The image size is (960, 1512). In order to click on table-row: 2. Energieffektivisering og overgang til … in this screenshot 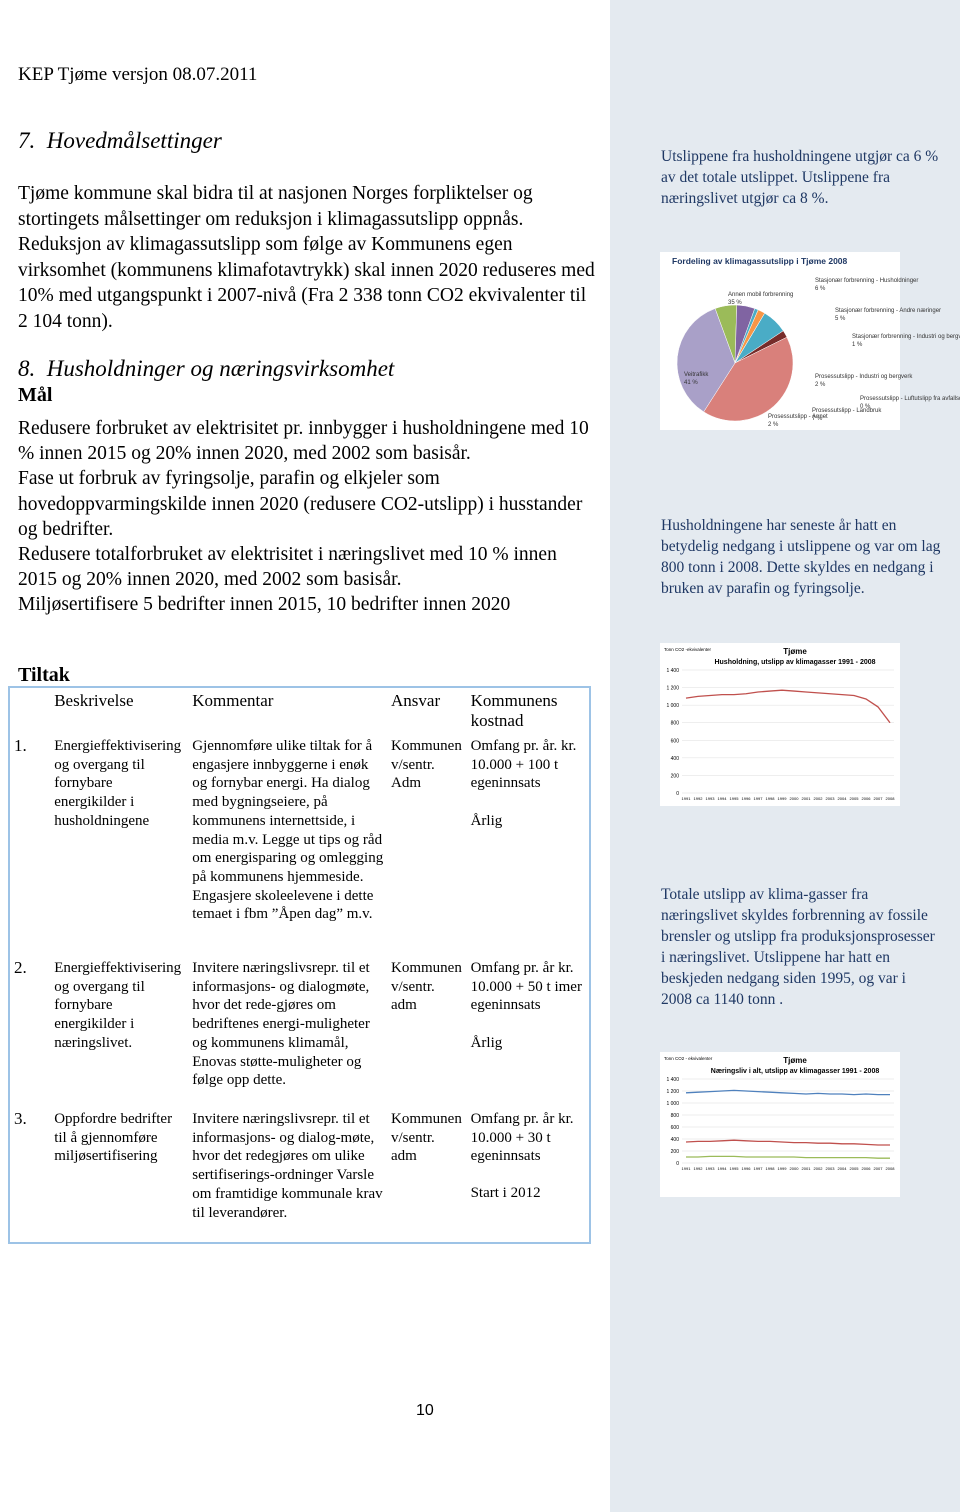, I will do `click(299, 1032)`.